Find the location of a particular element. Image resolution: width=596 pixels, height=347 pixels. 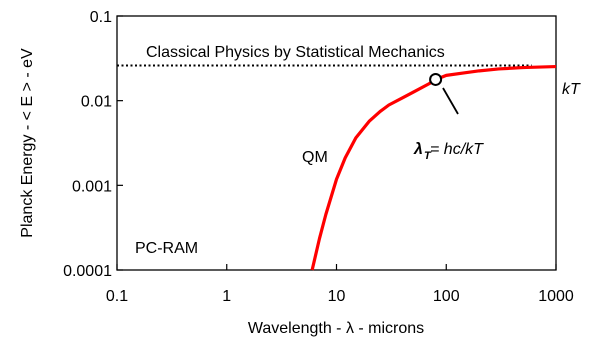

x-tick-label: 1 is located at coordinates (226, 296).